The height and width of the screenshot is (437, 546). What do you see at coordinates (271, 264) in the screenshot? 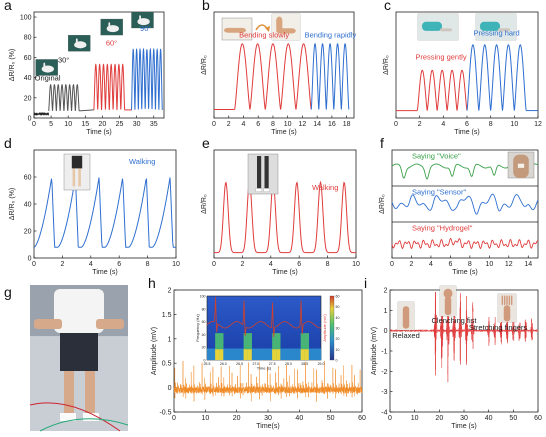
I see `x-tick-label: 4` at bounding box center [271, 264].